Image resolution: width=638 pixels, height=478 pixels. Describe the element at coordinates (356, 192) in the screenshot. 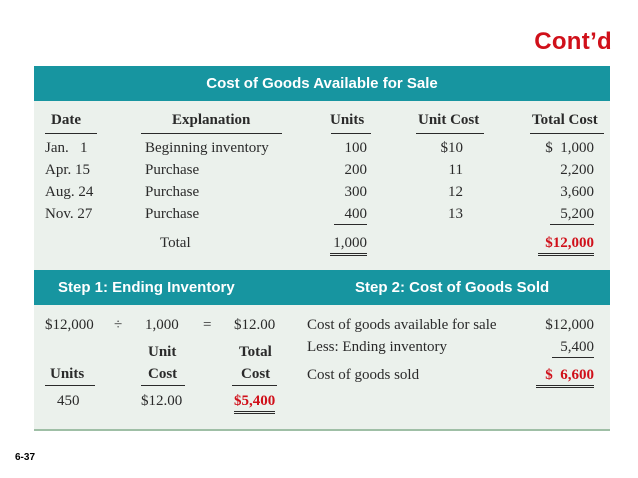

I see `row-units: 300` at that location.